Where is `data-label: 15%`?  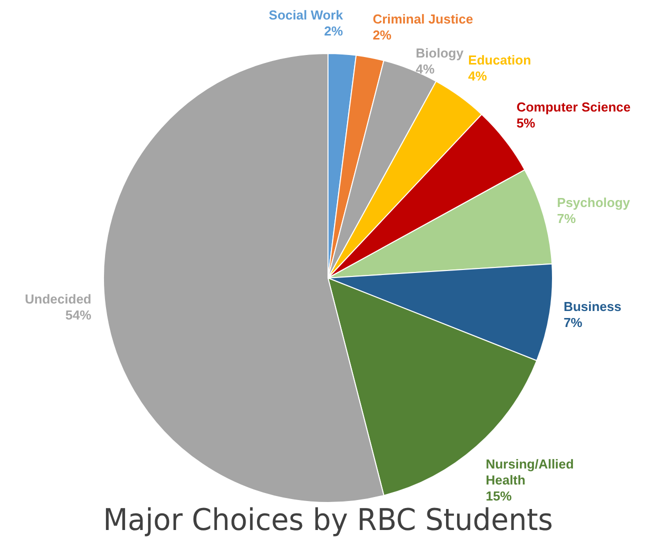 data-label: 15% is located at coordinates (499, 496).